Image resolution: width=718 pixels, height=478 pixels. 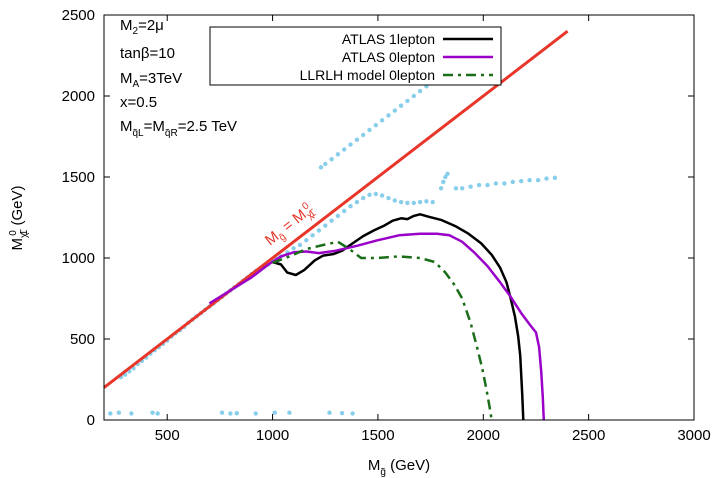 What do you see at coordinates (388, 57) in the screenshot?
I see `legend-label-2: ATLAS 0lepton` at bounding box center [388, 57].